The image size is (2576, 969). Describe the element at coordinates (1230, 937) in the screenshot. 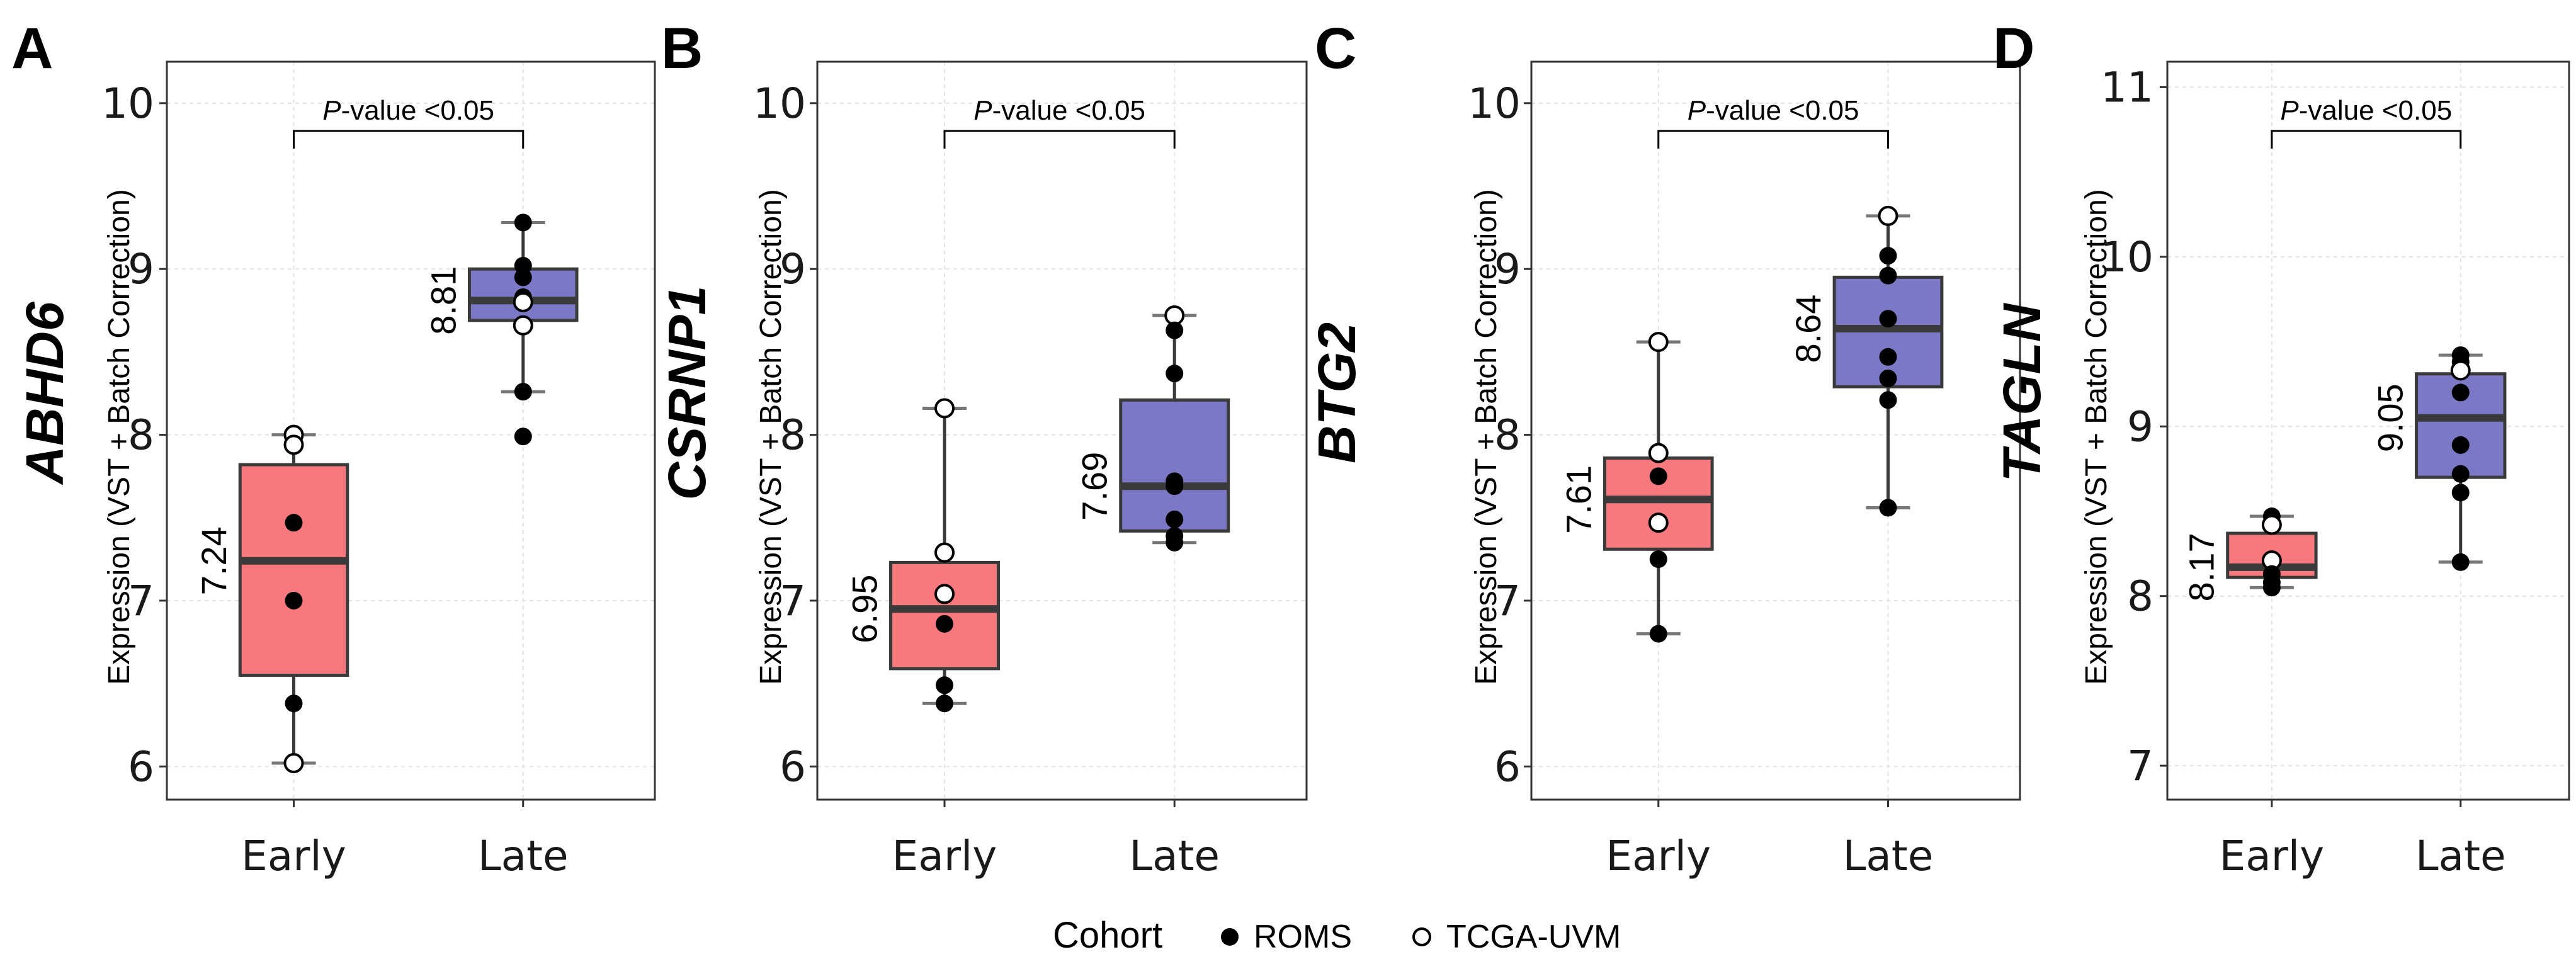

I see `legend-roms-marker` at that location.